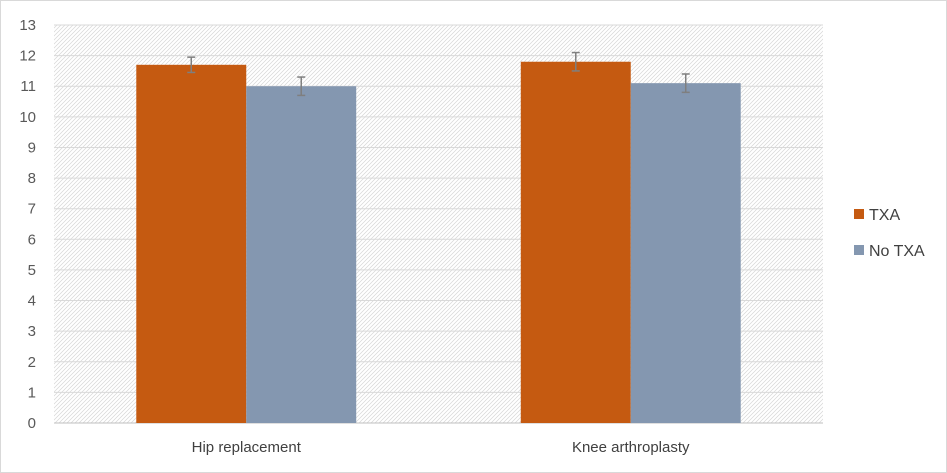 The width and height of the screenshot is (947, 473). What do you see at coordinates (32, 362) in the screenshot?
I see `y-tick-label: 2` at bounding box center [32, 362].